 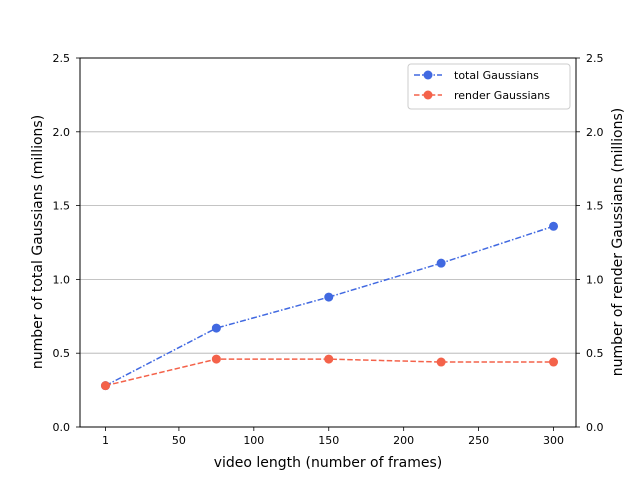 What do you see at coordinates (38, 242) in the screenshot?
I see `y-axis-left-label: number of total Gaussians (millions)` at bounding box center [38, 242].